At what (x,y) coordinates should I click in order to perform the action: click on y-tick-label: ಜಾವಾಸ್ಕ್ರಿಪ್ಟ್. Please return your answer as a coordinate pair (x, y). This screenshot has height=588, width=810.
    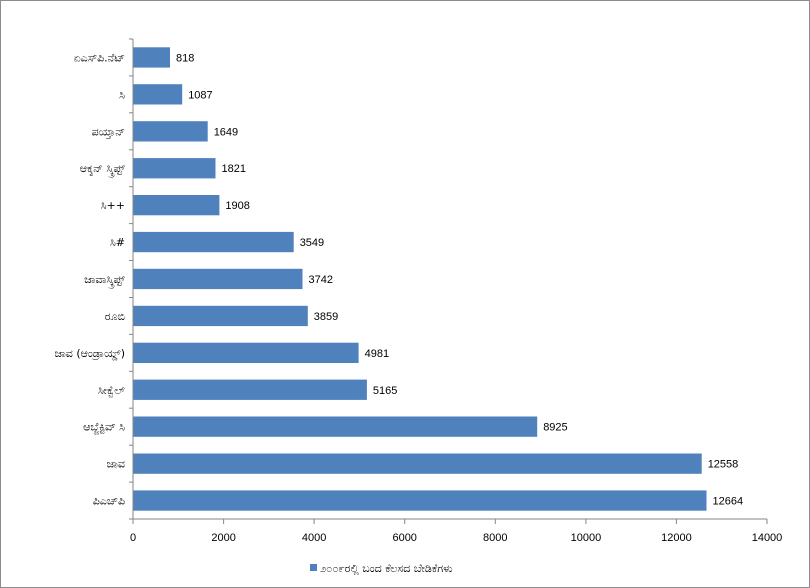
    Looking at the image, I should click on (104, 280).